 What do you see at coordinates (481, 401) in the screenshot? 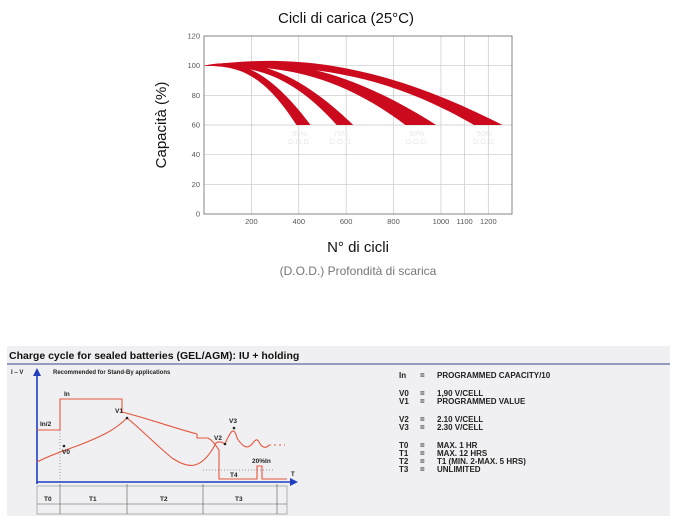
I see `legend-value: PROGRAMMED VALUE` at bounding box center [481, 401].